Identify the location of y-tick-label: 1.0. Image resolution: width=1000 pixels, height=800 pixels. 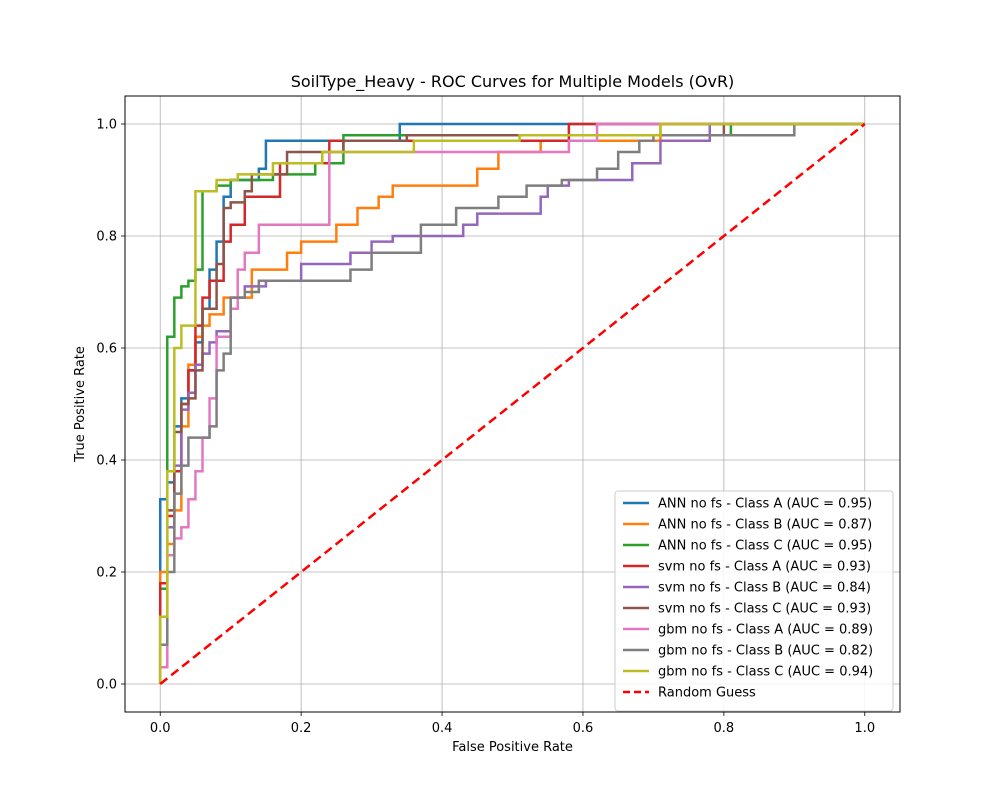
(106, 125).